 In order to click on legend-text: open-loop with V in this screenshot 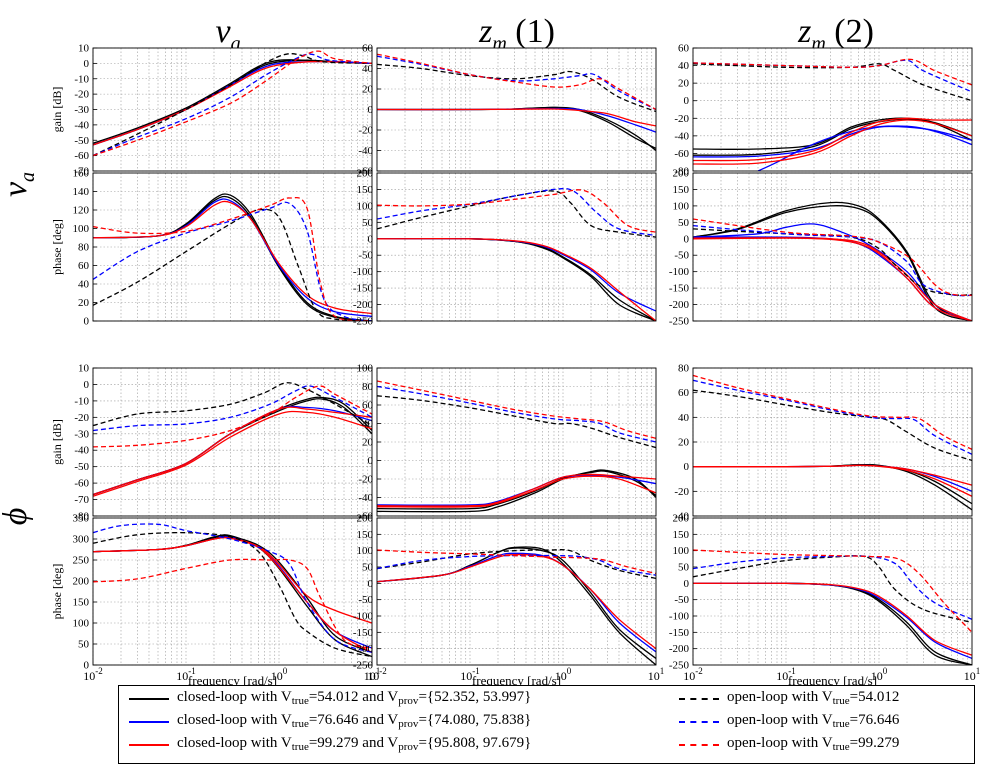, I will do `click(780, 719)`.